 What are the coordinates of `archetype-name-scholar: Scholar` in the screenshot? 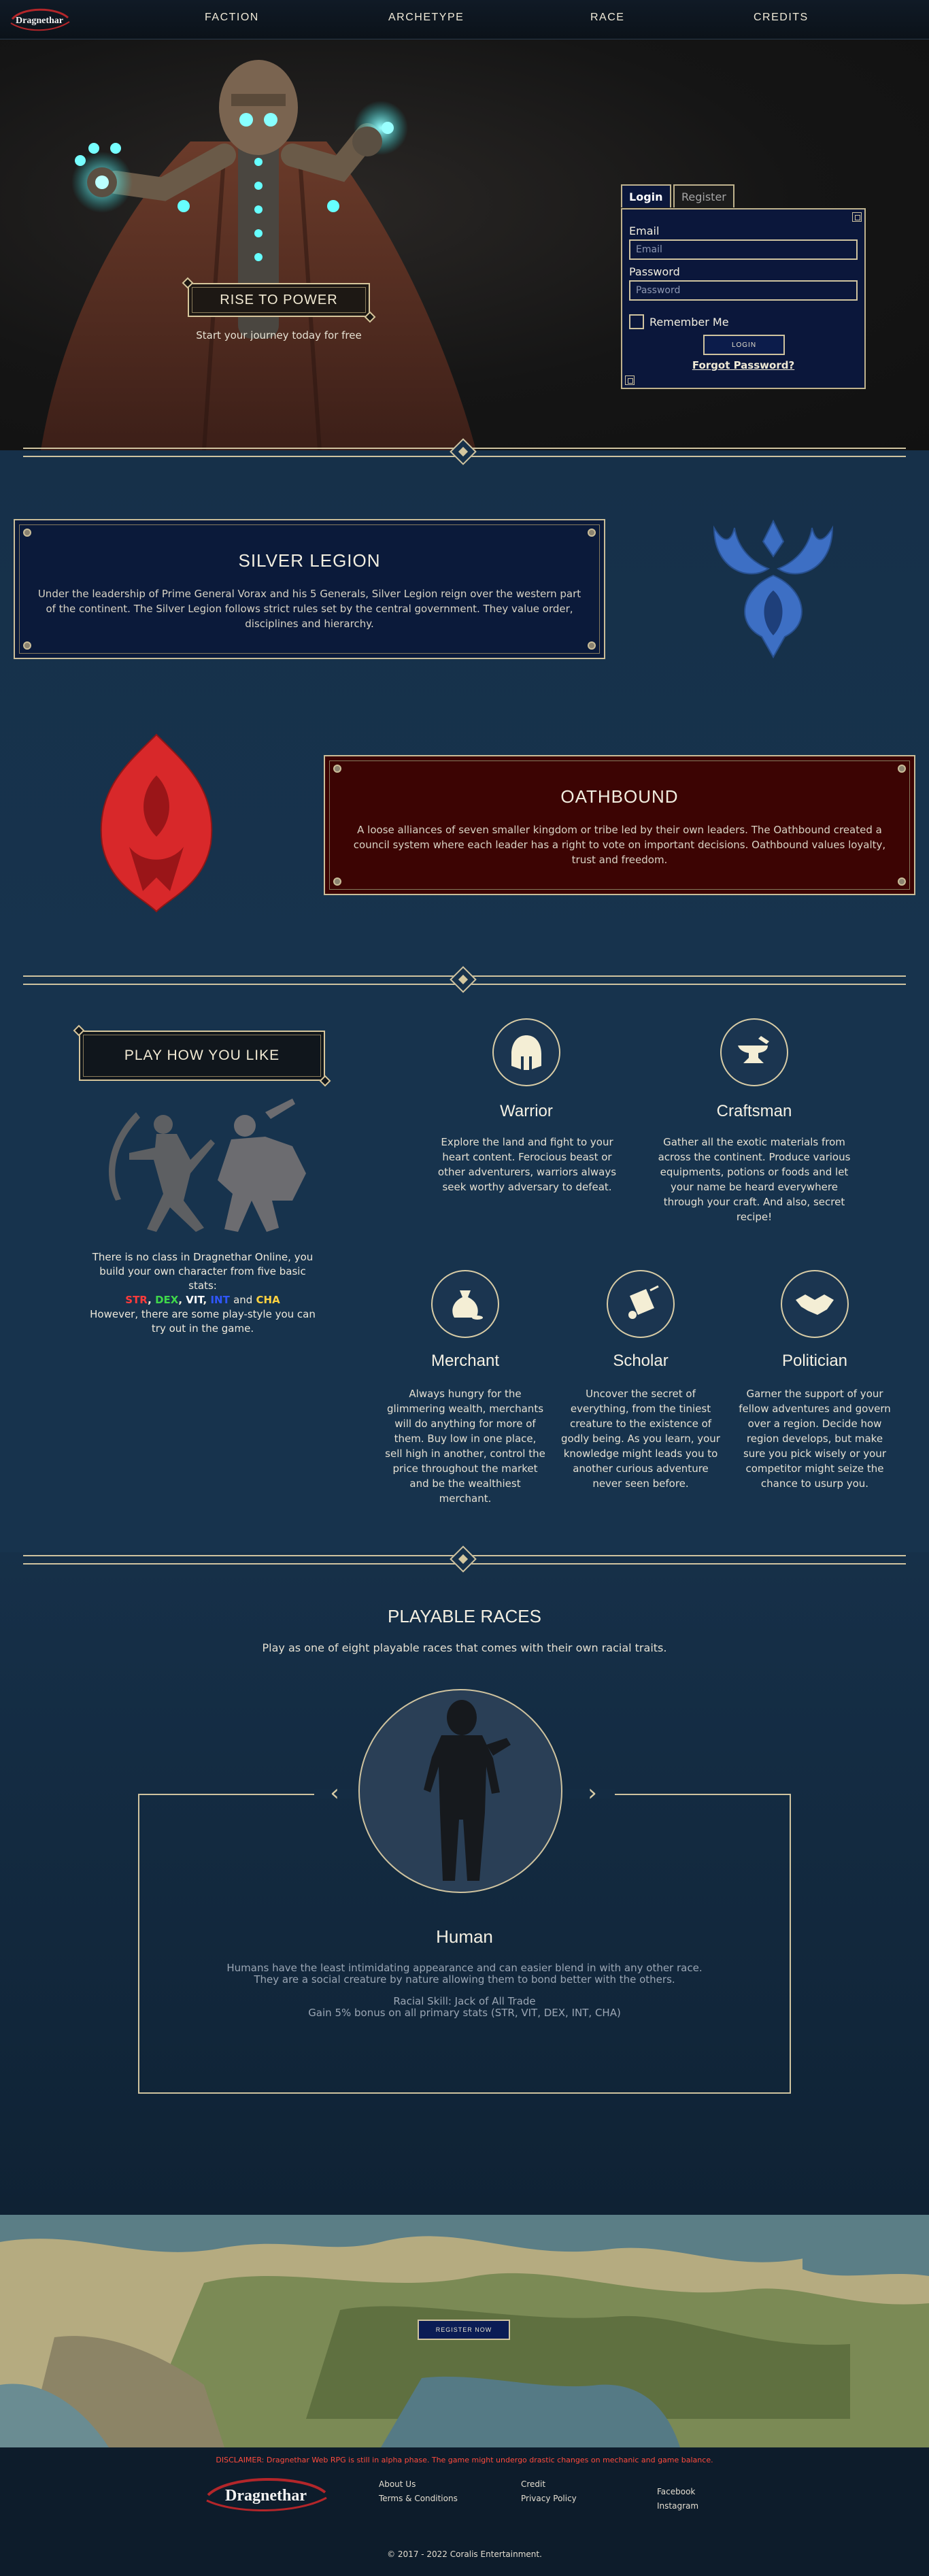 It's located at (641, 1361).